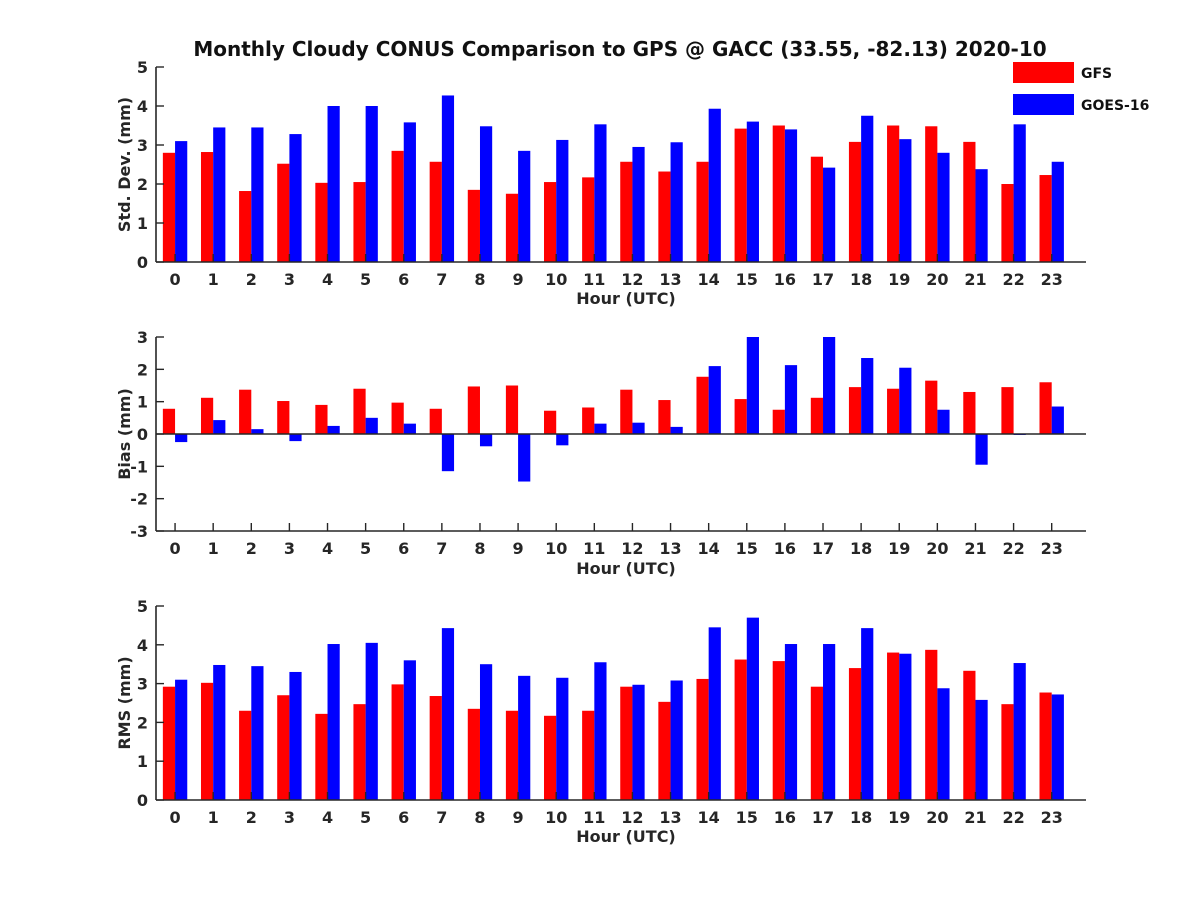  What do you see at coordinates (139, 531) in the screenshot?
I see `bias-y-tick-label: -3` at bounding box center [139, 531].